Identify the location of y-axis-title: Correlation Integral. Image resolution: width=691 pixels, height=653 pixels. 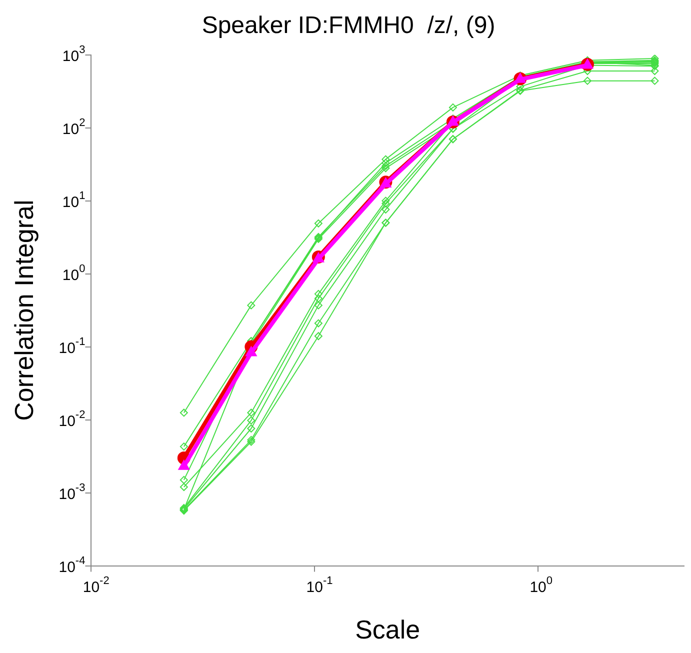
(23, 310).